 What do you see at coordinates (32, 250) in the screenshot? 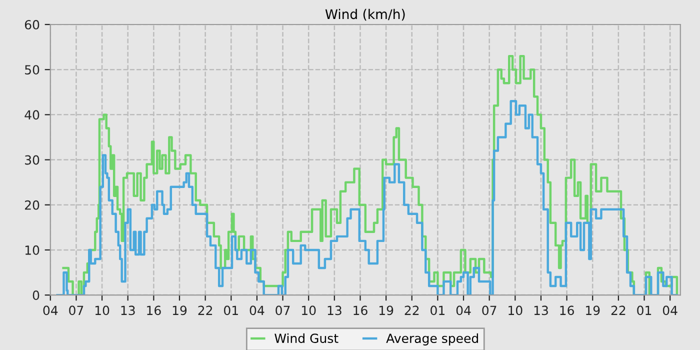
I see `y-tick-label: 10` at bounding box center [32, 250].